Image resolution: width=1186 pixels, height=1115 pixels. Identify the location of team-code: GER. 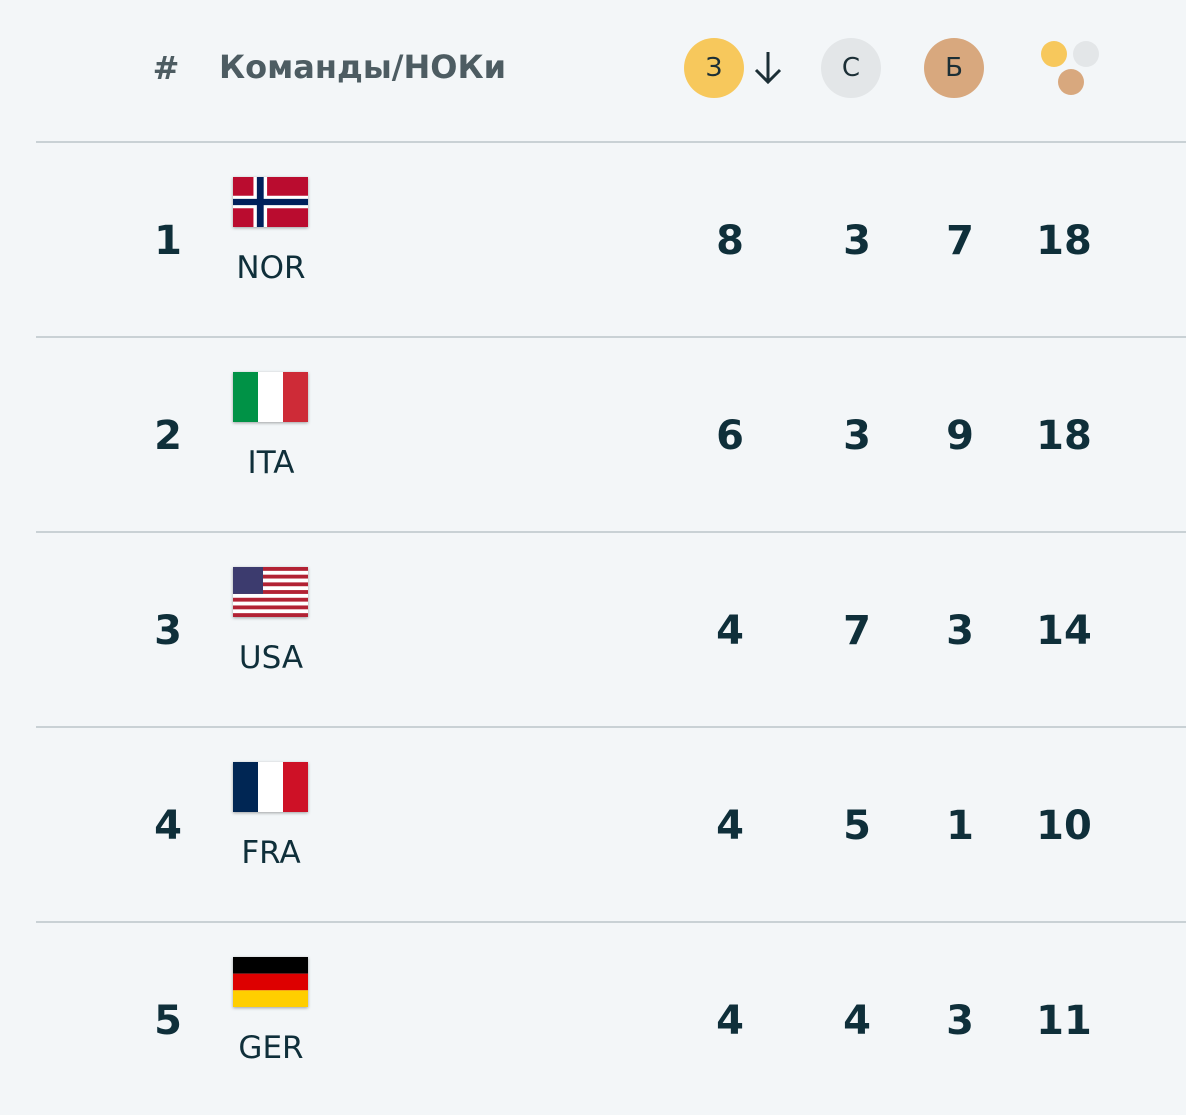
(271, 1048).